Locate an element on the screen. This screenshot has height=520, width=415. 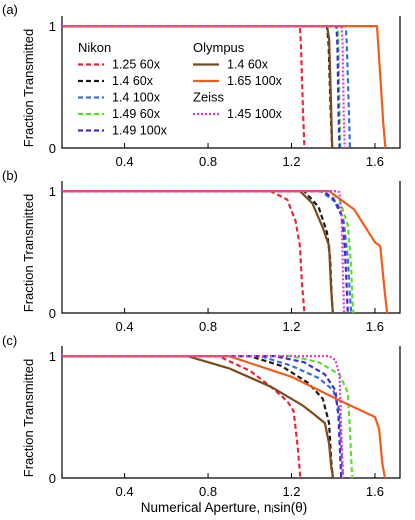
panel-label: (c) is located at coordinates (9, 340).